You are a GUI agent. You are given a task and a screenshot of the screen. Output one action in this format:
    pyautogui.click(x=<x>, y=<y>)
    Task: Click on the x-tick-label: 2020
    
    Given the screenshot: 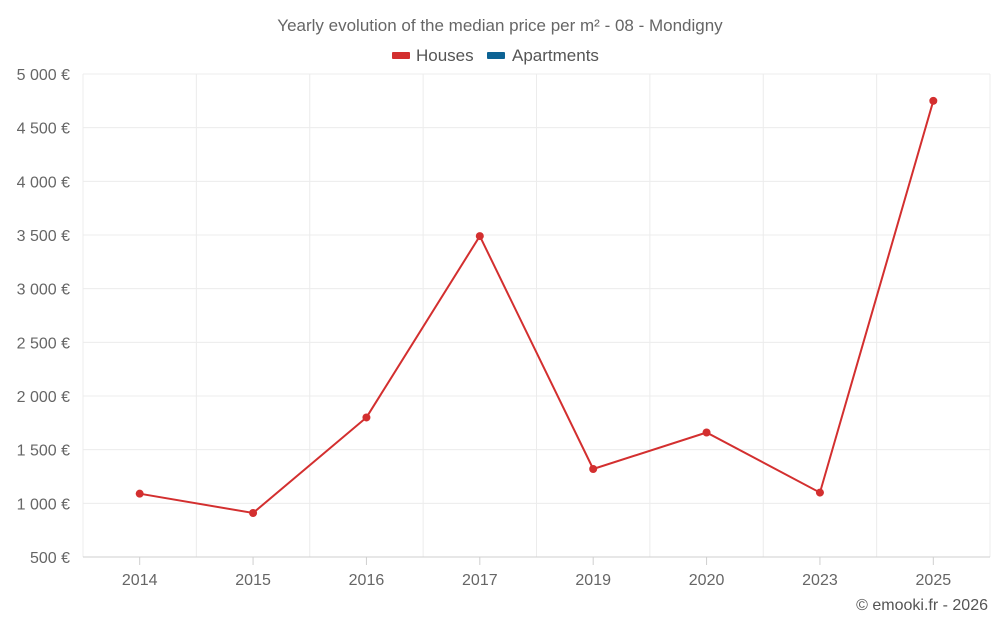 What is the action you would take?
    pyautogui.click(x=707, y=580)
    